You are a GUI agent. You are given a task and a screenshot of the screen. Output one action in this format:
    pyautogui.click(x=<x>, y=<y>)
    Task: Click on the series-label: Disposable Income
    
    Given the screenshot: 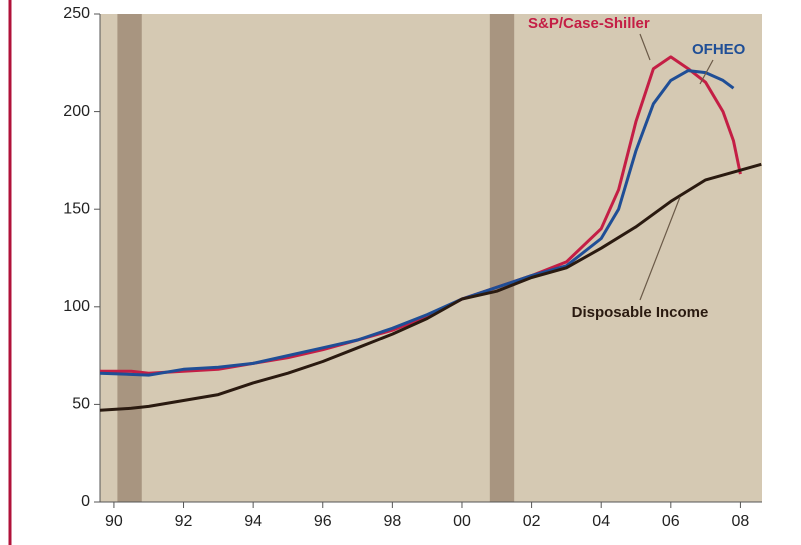 What is the action you would take?
    pyautogui.click(x=640, y=312)
    